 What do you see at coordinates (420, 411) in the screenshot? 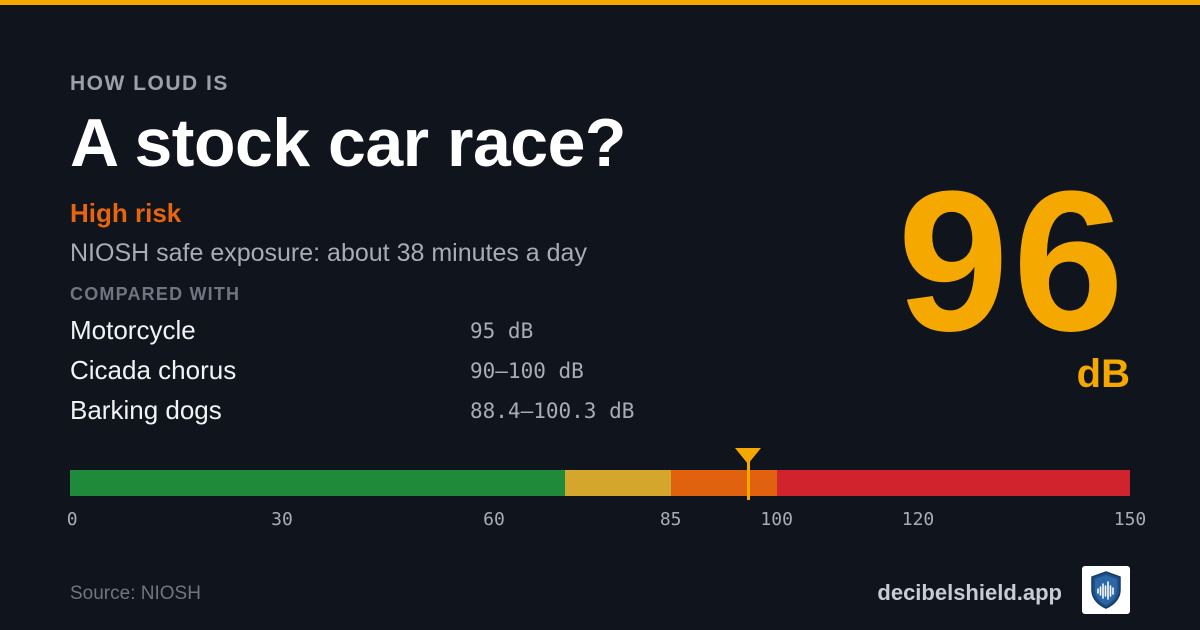
I see `comparison-row: Barking dogs 88.4–100.3 dB` at bounding box center [420, 411].